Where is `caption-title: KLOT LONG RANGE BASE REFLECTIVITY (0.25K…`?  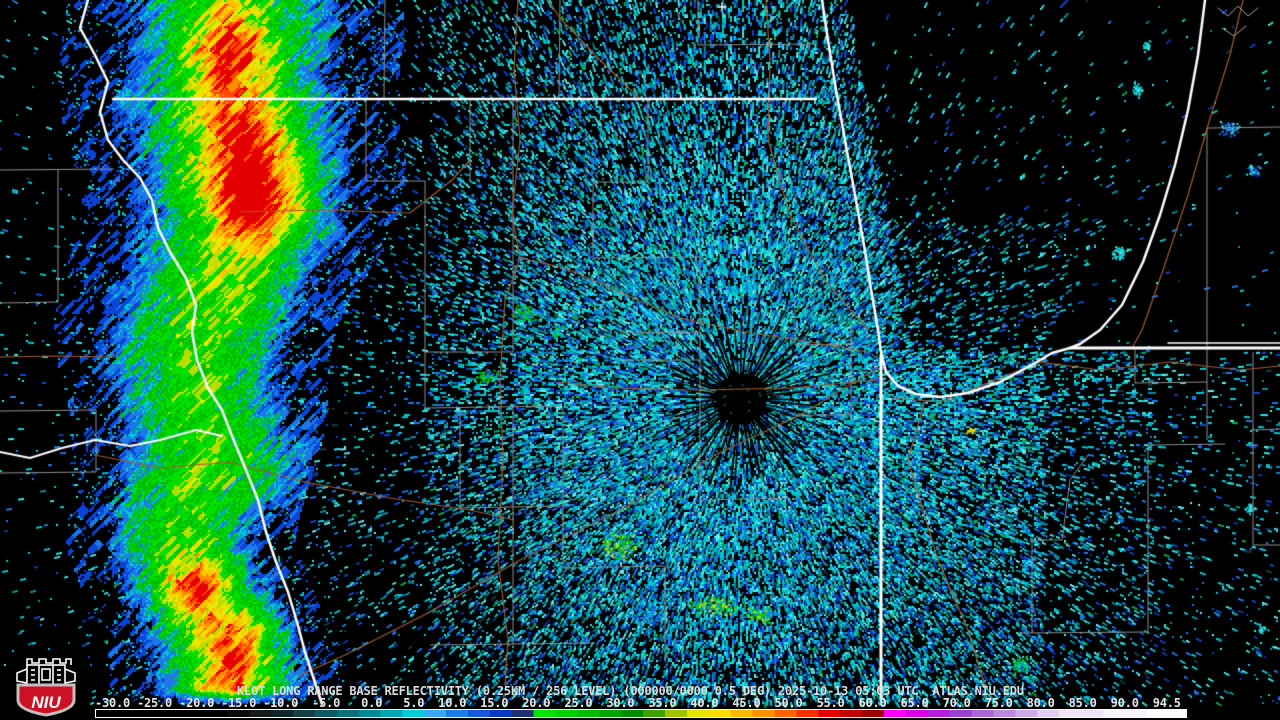 caption-title: KLOT LONG RANGE BASE REFLECTIVITY (0.25K… is located at coordinates (630, 691).